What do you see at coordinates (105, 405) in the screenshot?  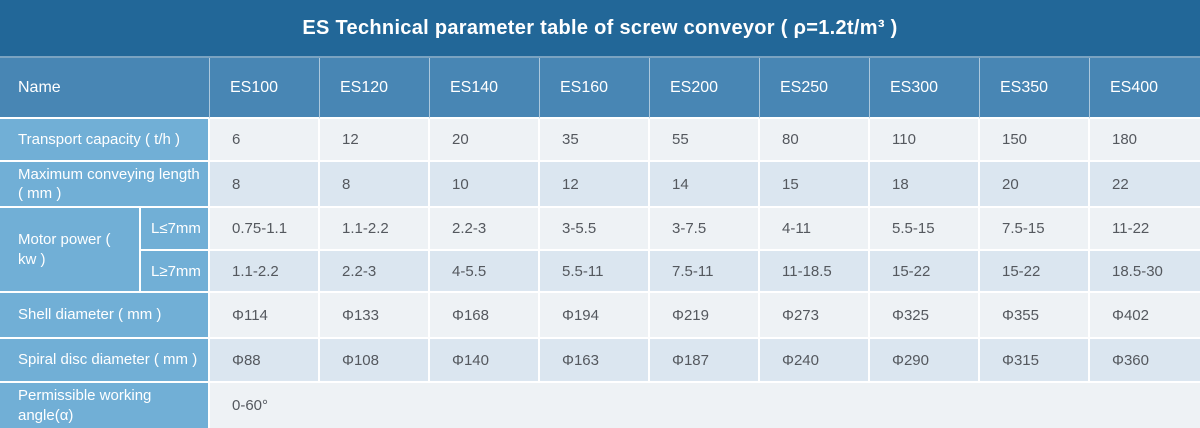 I see `row-label-permissible-working-angle: Permissible working angle(α)` at bounding box center [105, 405].